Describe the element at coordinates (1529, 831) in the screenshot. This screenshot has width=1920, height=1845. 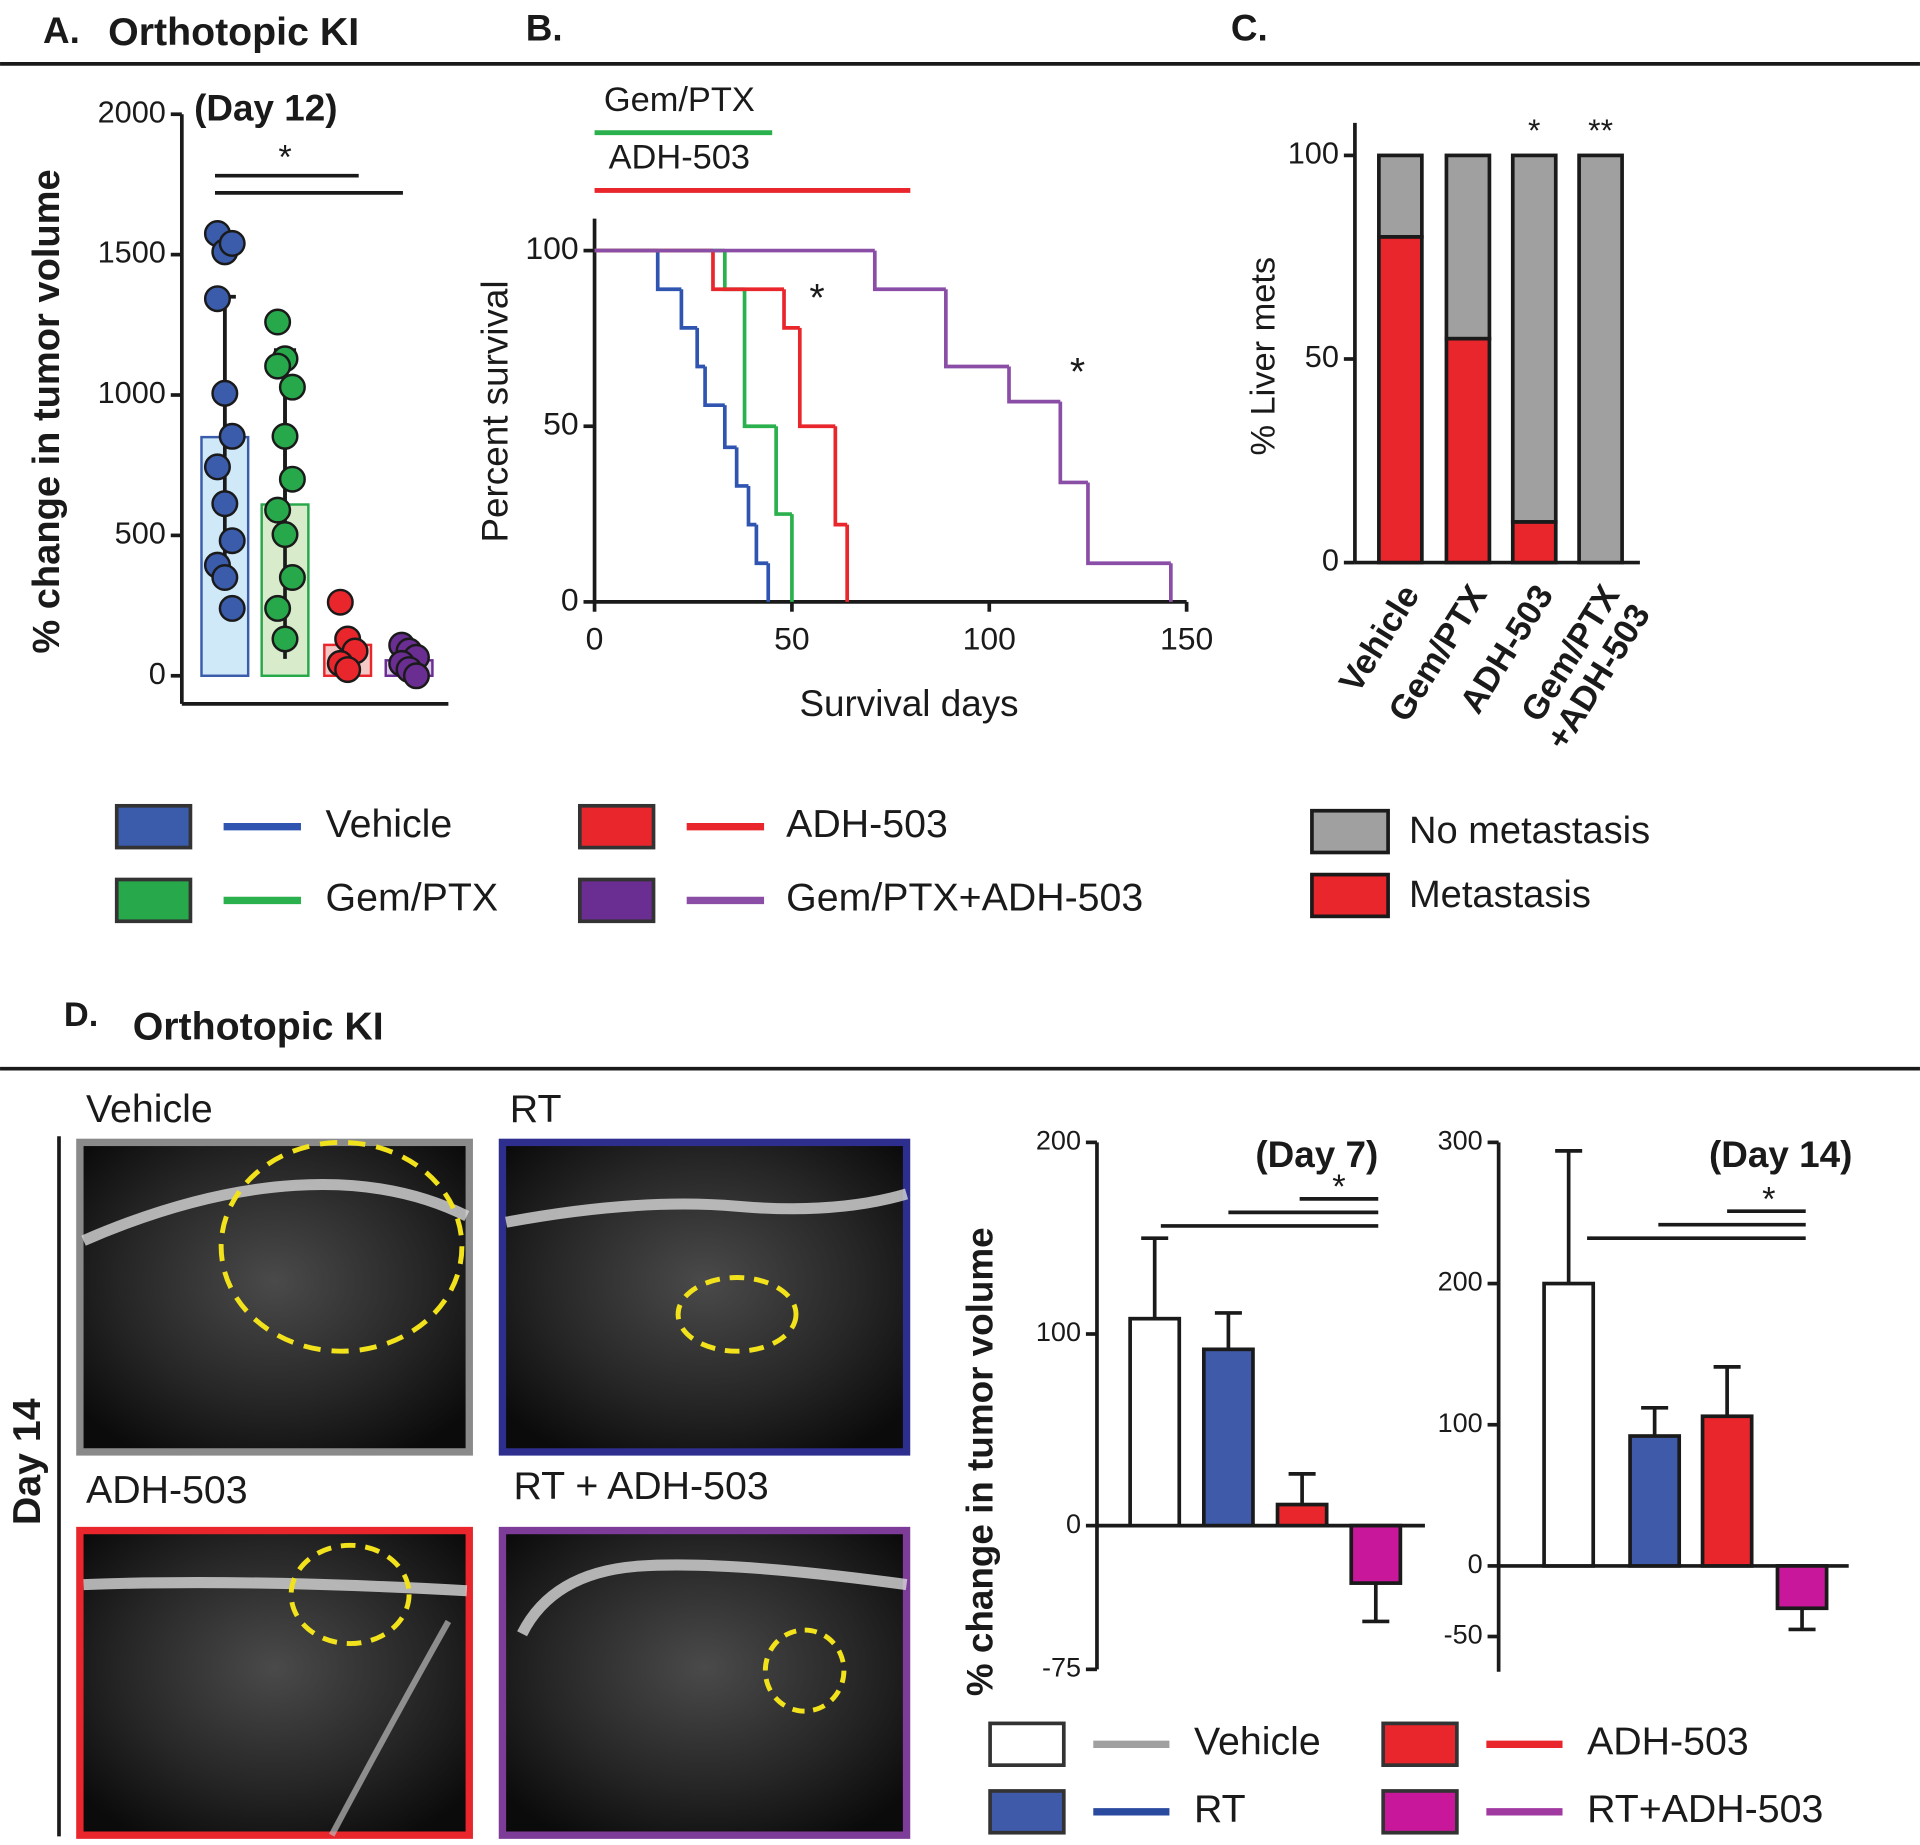
I see `legend-label: No metastasis` at that location.